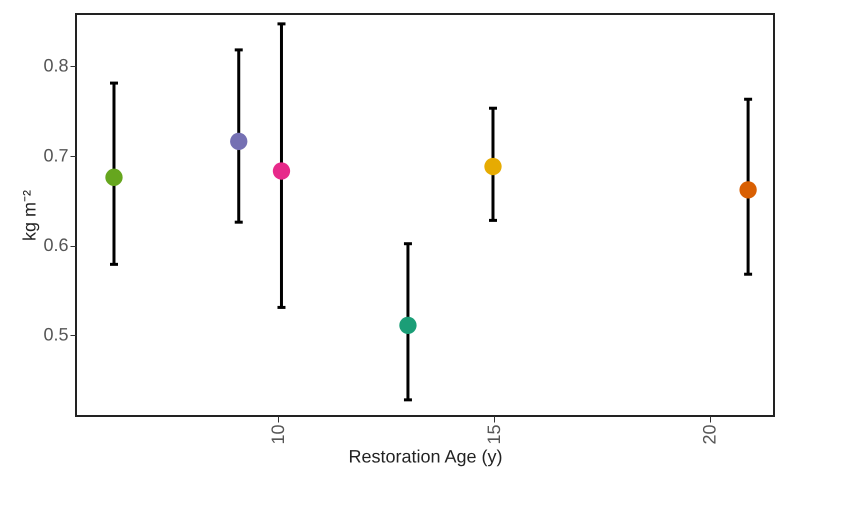 The height and width of the screenshot is (509, 846). I want to click on y-tick-label: 0.7, so click(55, 155).